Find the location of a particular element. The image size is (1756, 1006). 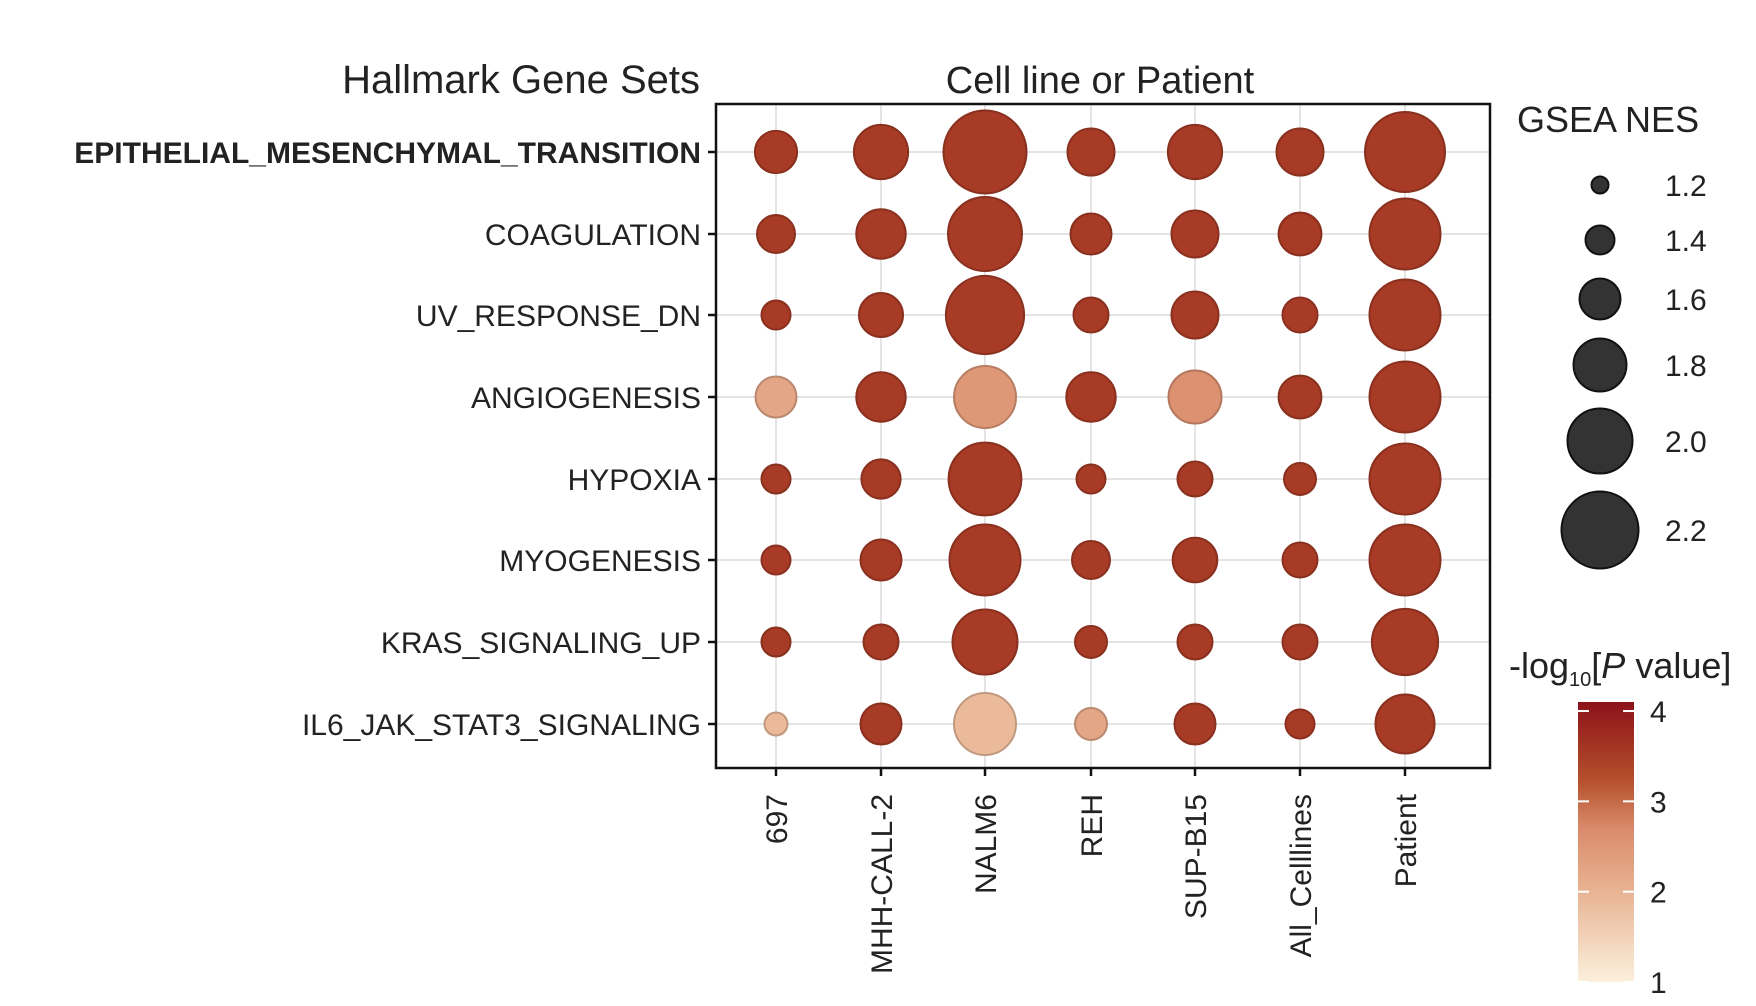

y-axis-title: Hallmark Gene Sets is located at coordinates (521, 80).